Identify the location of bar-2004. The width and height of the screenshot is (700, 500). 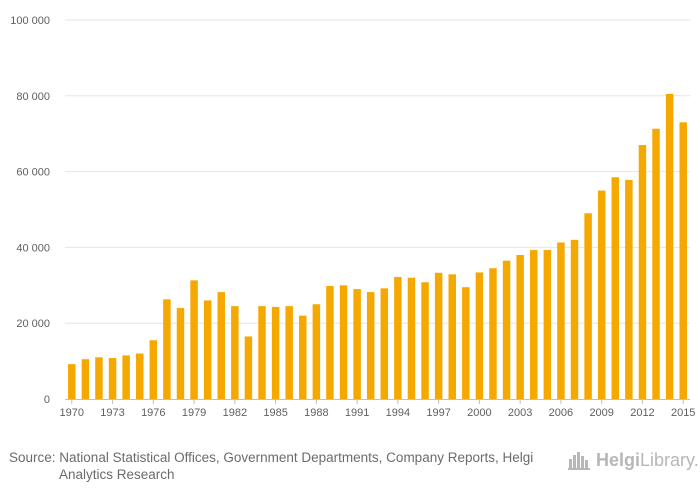
(534, 324).